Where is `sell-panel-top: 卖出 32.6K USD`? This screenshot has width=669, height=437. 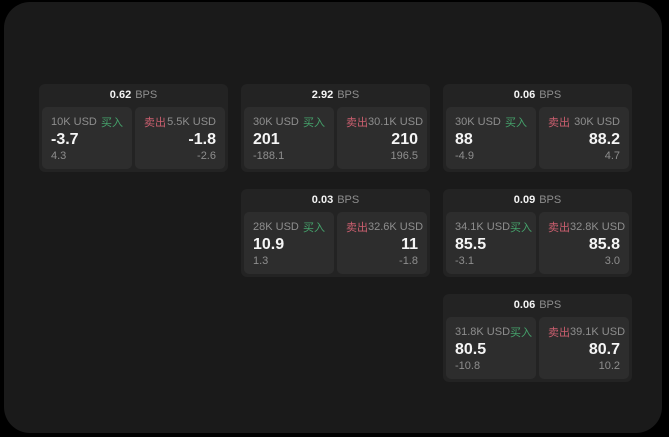
sell-panel-top: 卖出 32.6K USD is located at coordinates (384, 227).